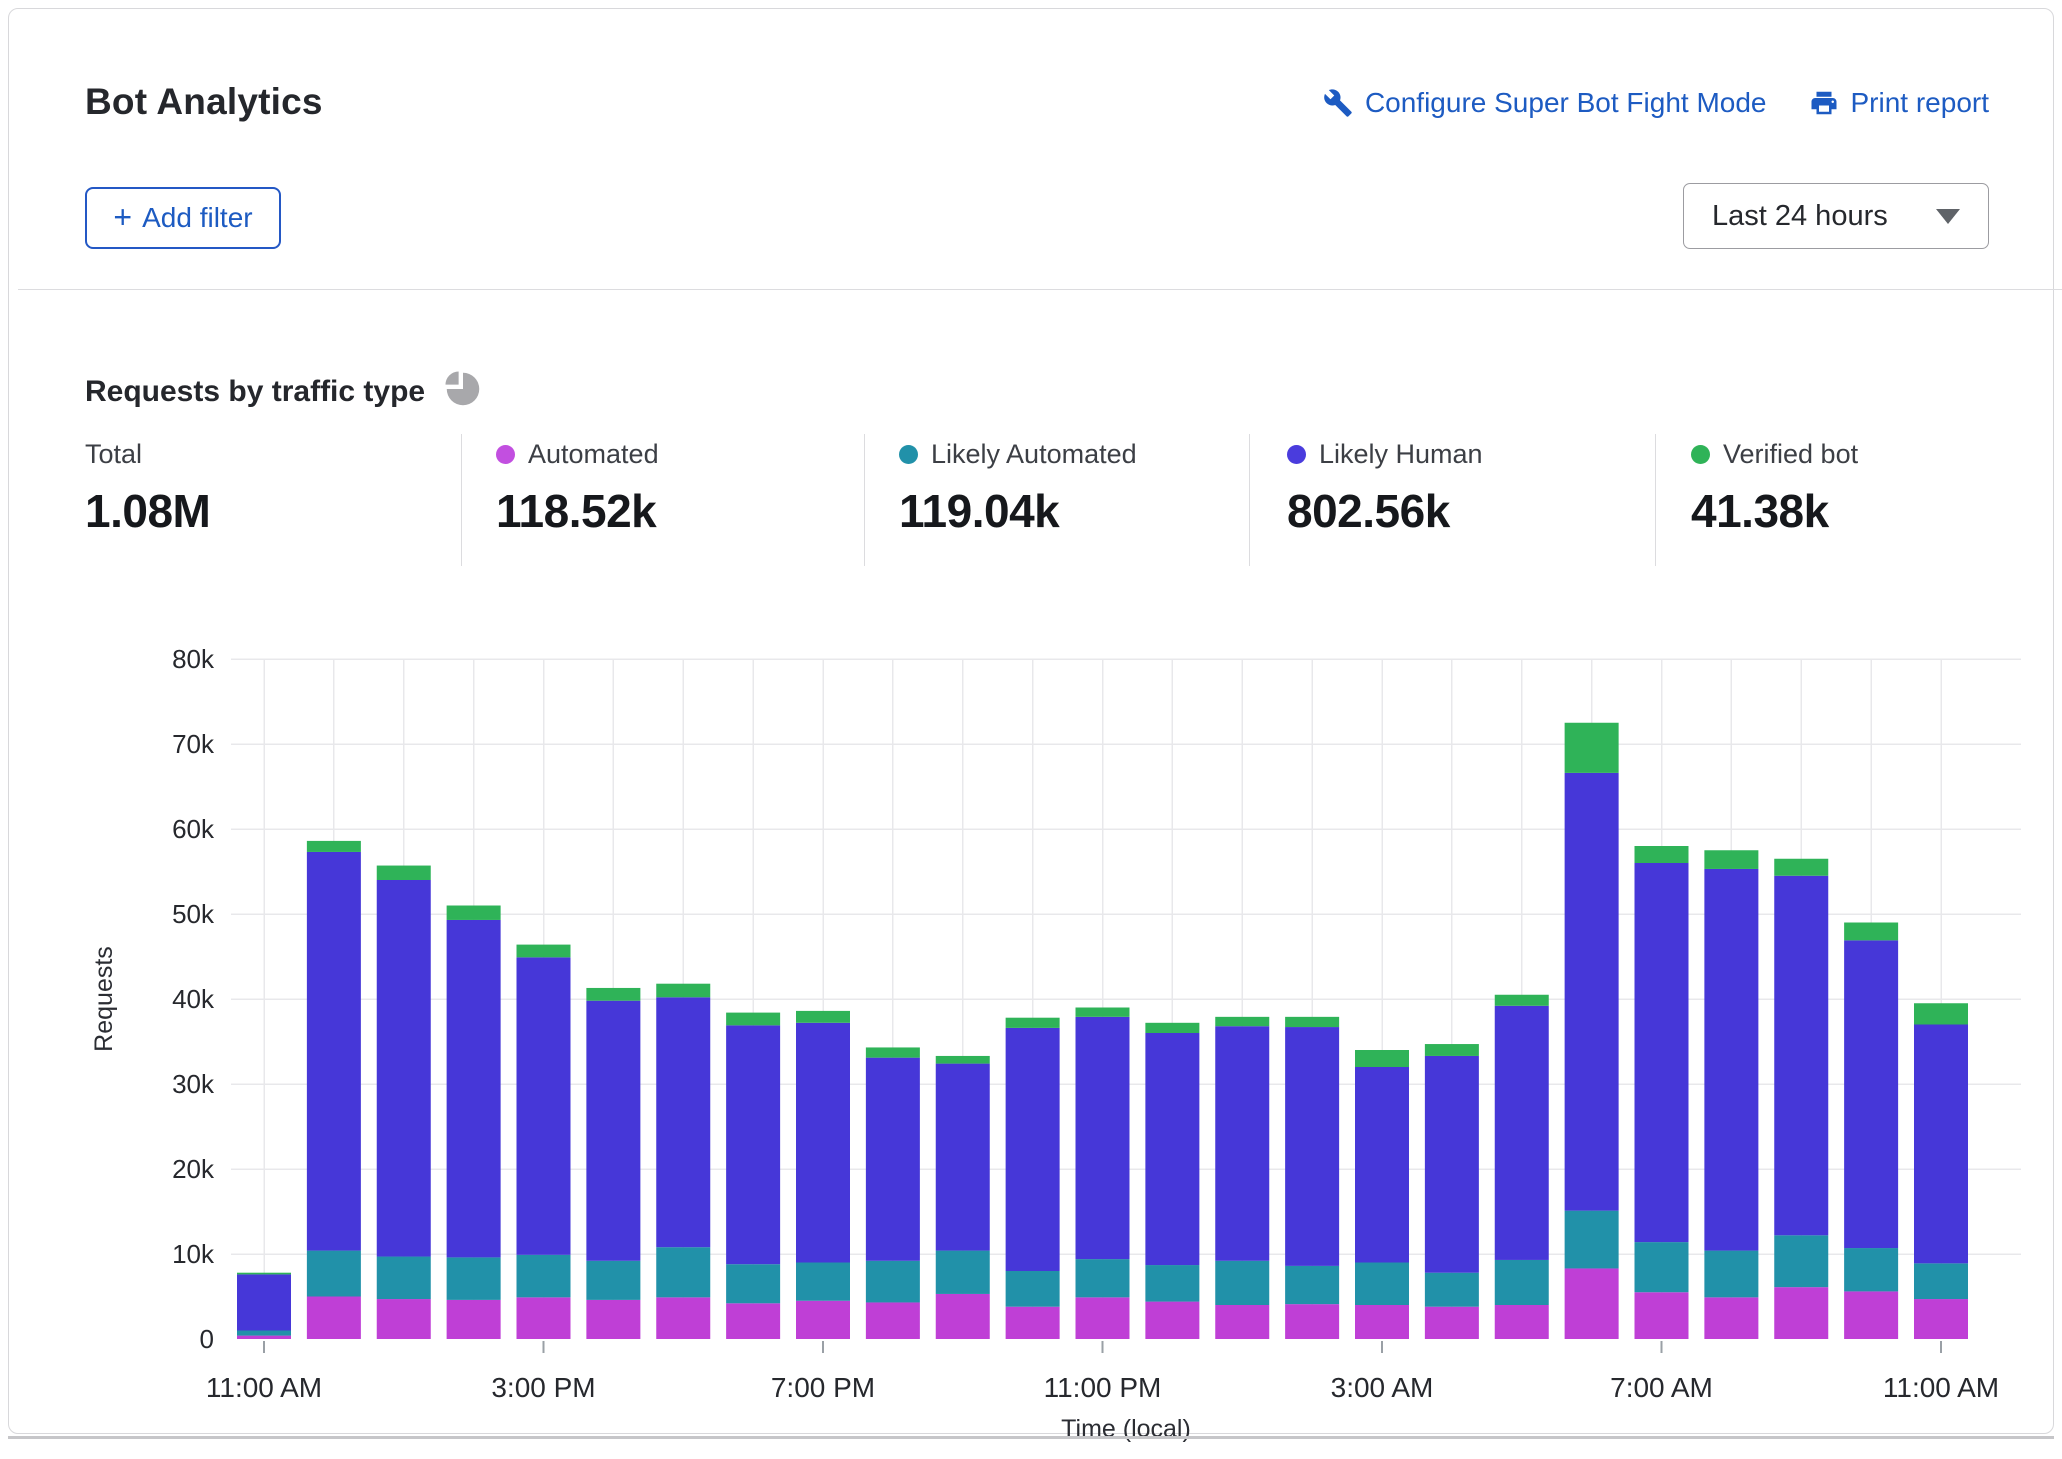 This screenshot has height=1459, width=2062. What do you see at coordinates (1836, 216) in the screenshot?
I see `time-range-select: Last 24 hours` at bounding box center [1836, 216].